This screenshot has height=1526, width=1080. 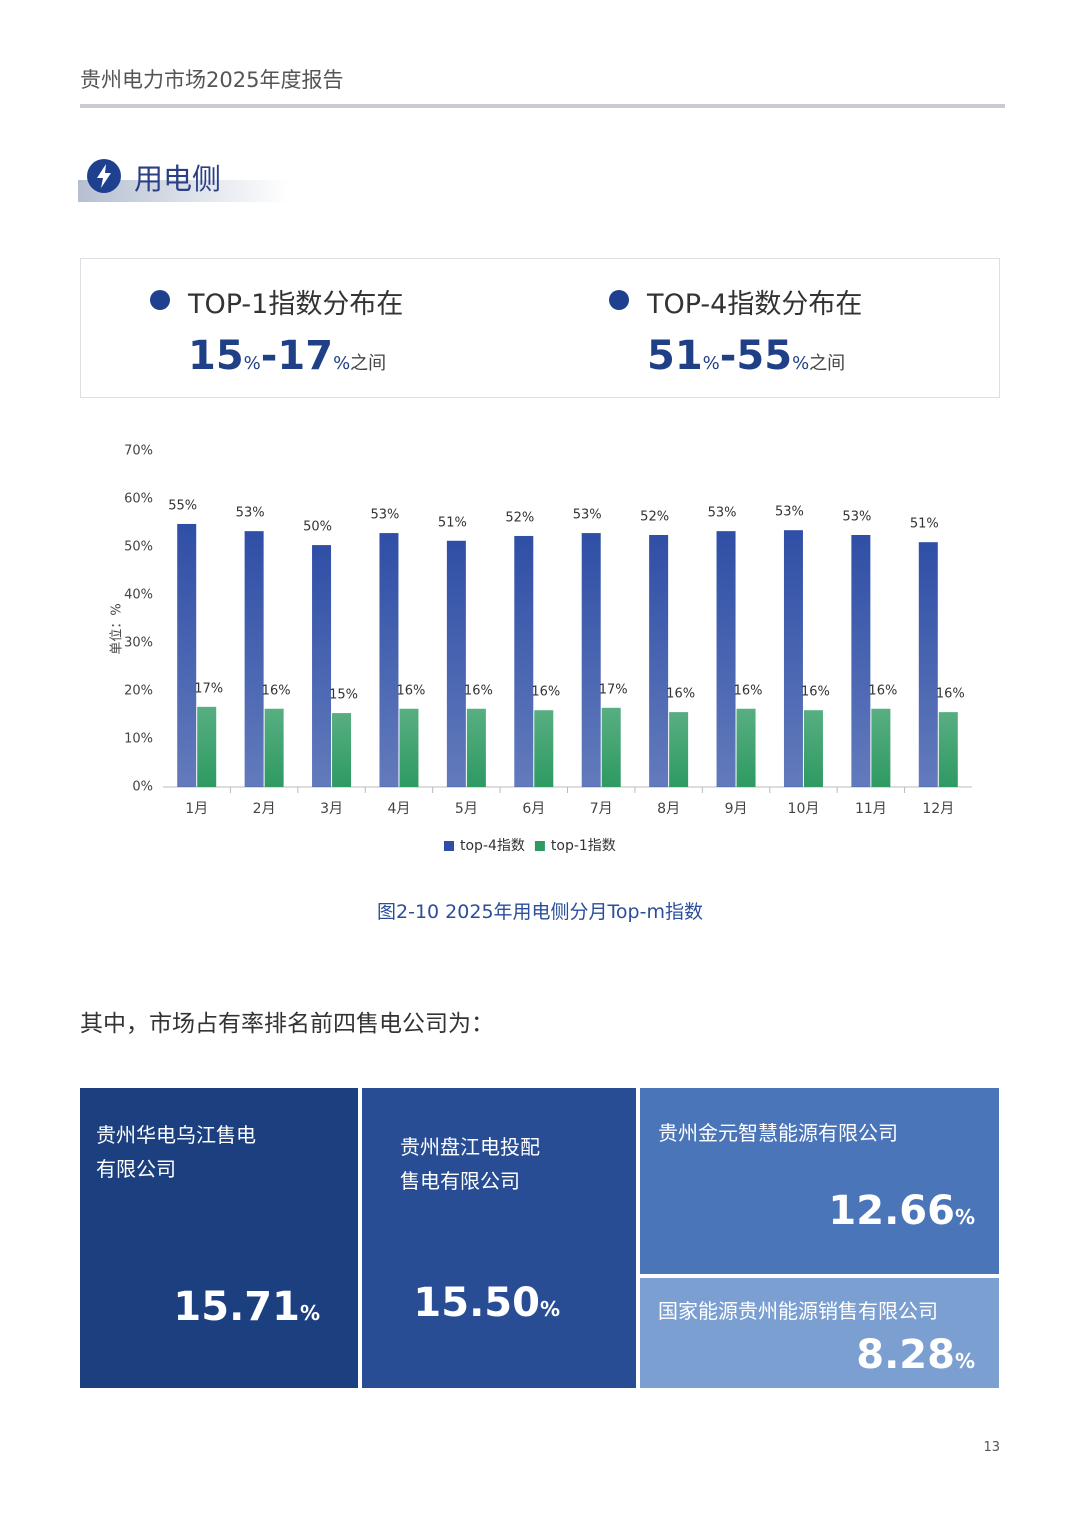 What do you see at coordinates (219, 1238) in the screenshot?
I see `company-tile: 贵州华电乌江售电 有限公司 15.71%` at bounding box center [219, 1238].